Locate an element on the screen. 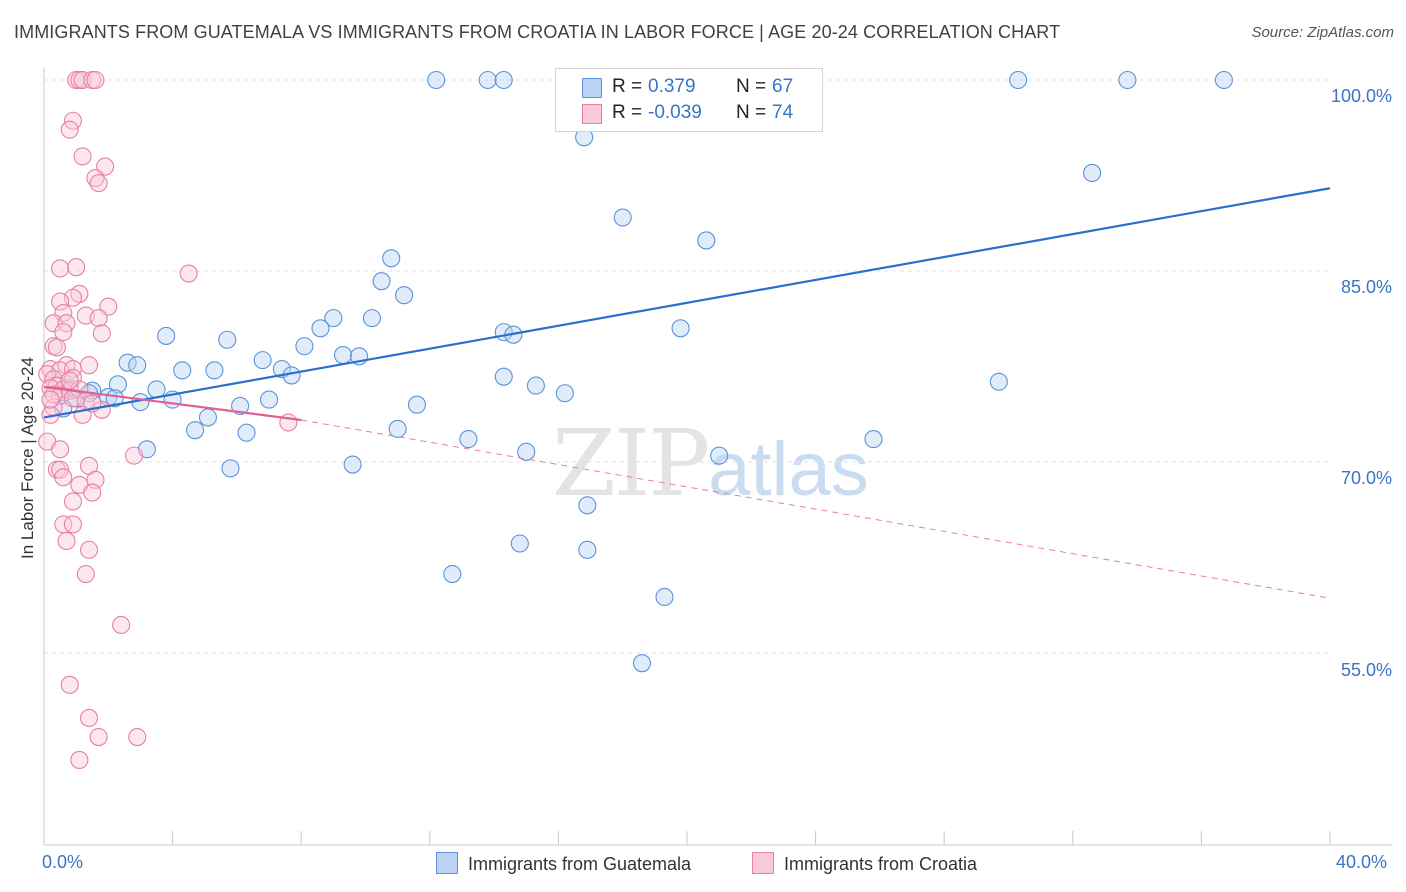 This screenshot has width=1406, height=892. watermark-atlas: atlas is located at coordinates (788, 469).